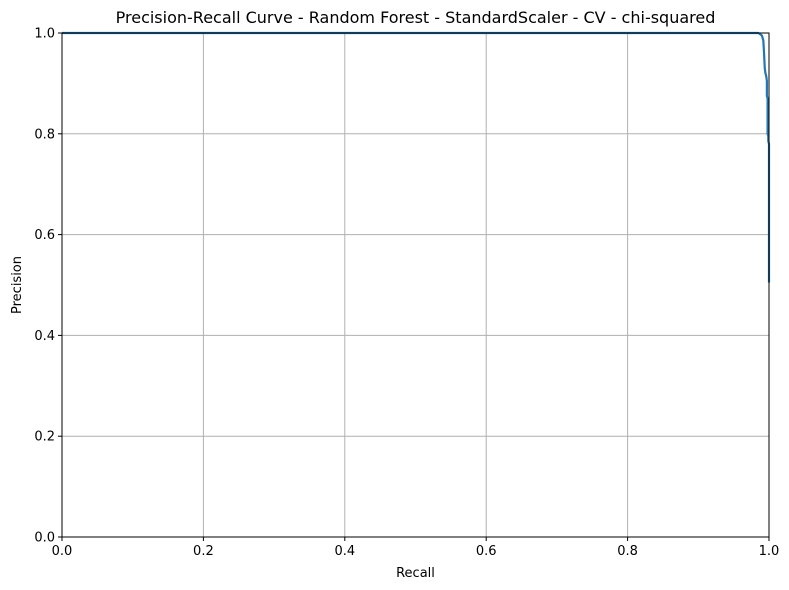  Describe the element at coordinates (203, 551) in the screenshot. I see `x-tick-label: 0.2` at that location.